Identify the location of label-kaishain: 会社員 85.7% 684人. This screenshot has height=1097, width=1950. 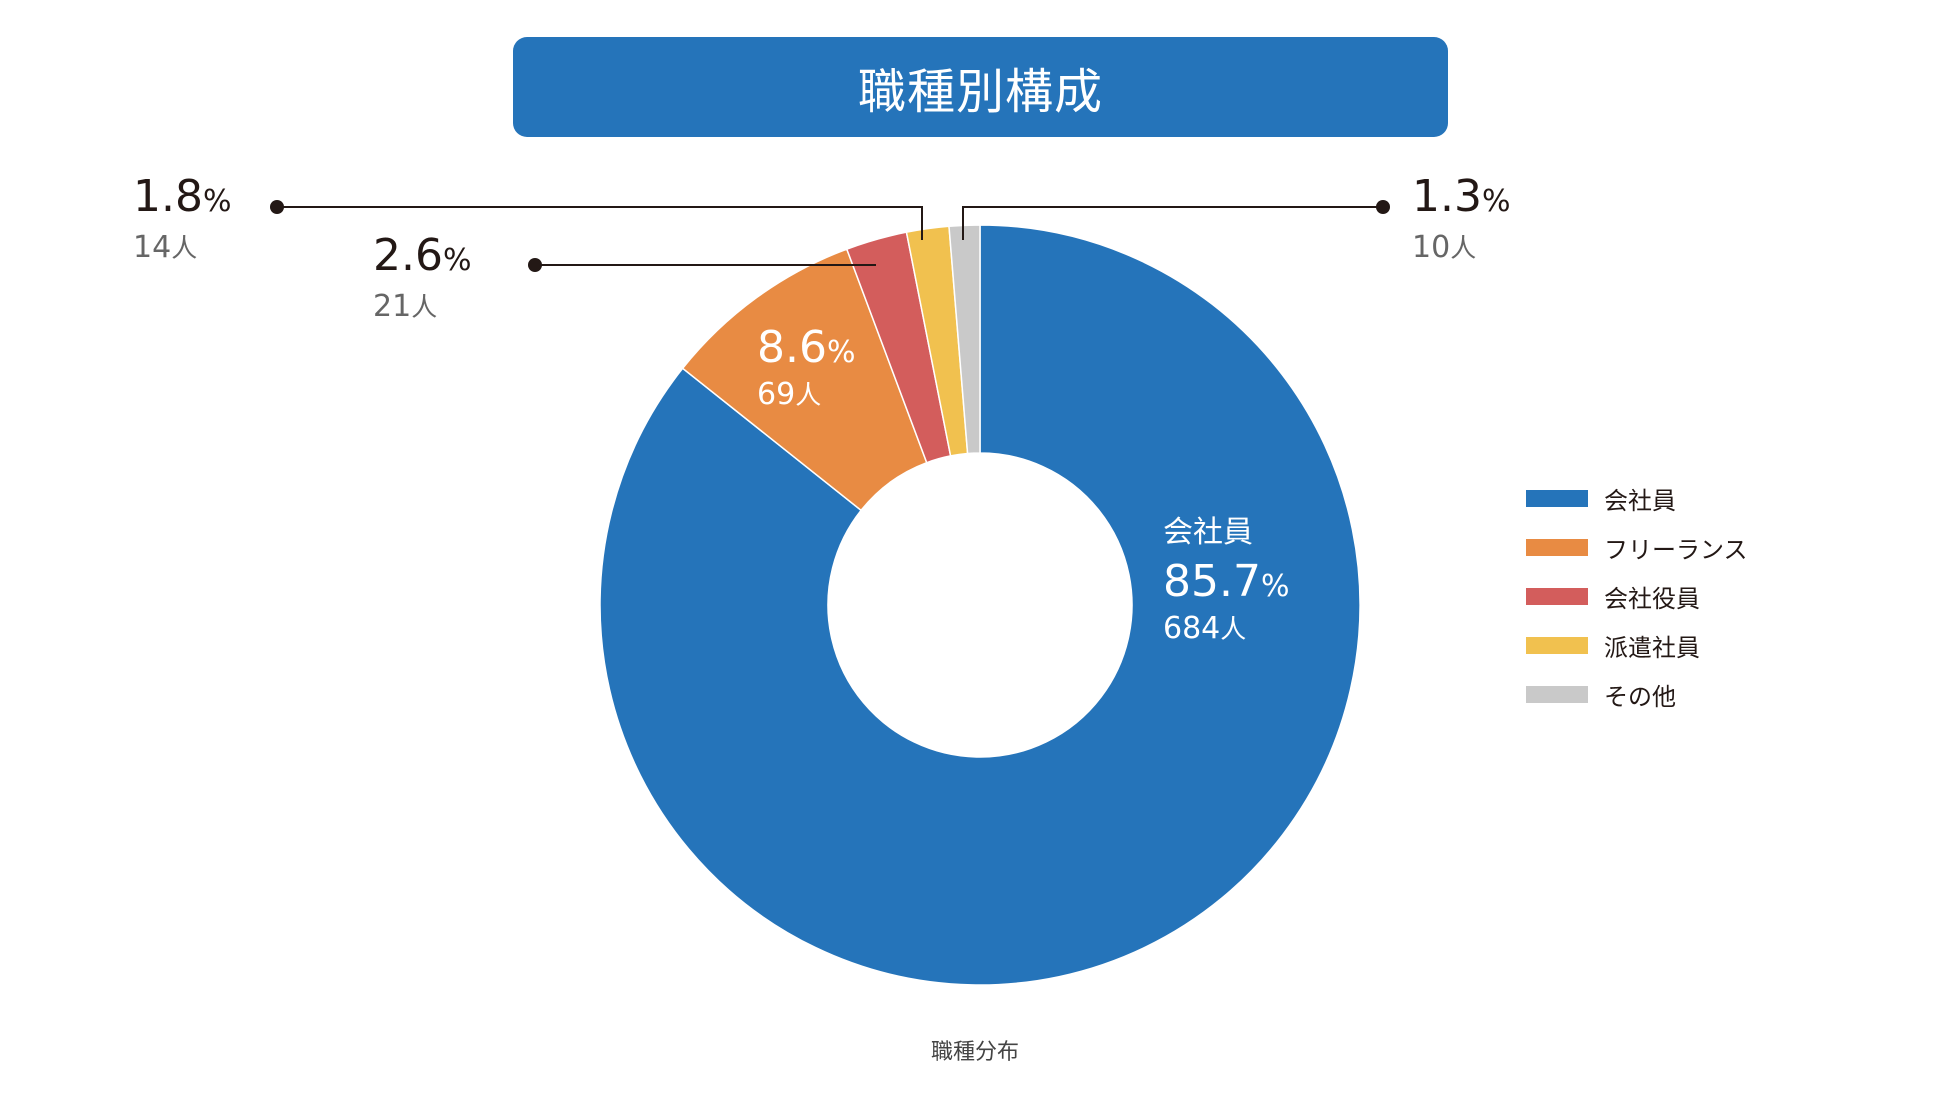
(1226, 581).